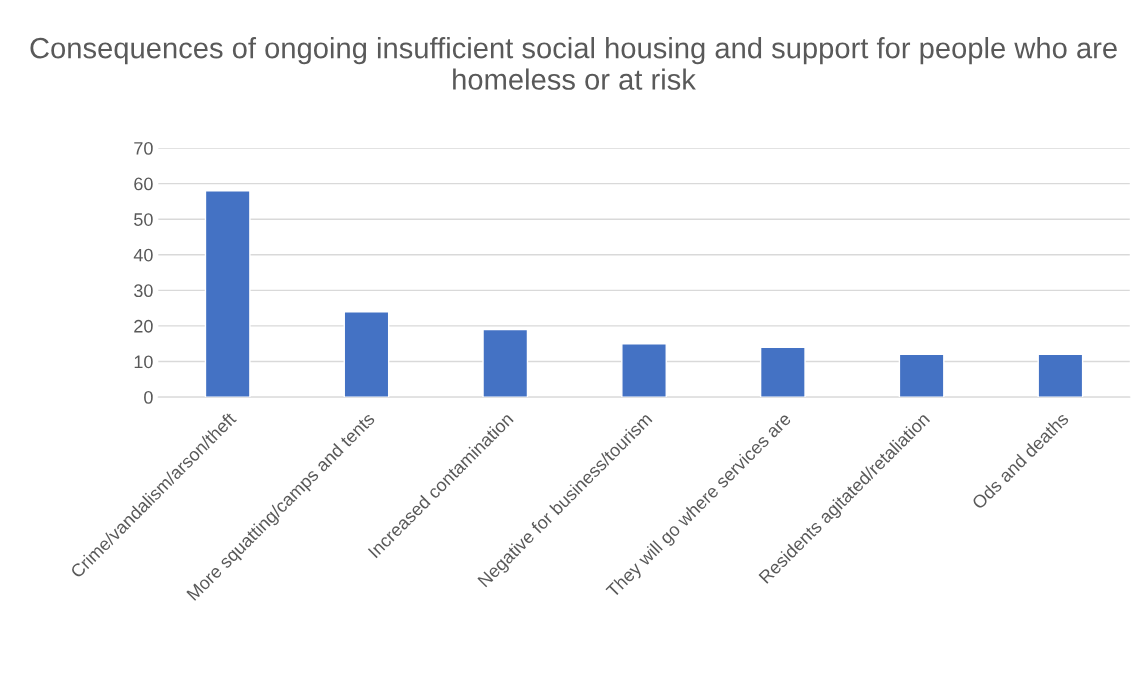  What do you see at coordinates (143, 326) in the screenshot?
I see `y-tick-label: 20` at bounding box center [143, 326].